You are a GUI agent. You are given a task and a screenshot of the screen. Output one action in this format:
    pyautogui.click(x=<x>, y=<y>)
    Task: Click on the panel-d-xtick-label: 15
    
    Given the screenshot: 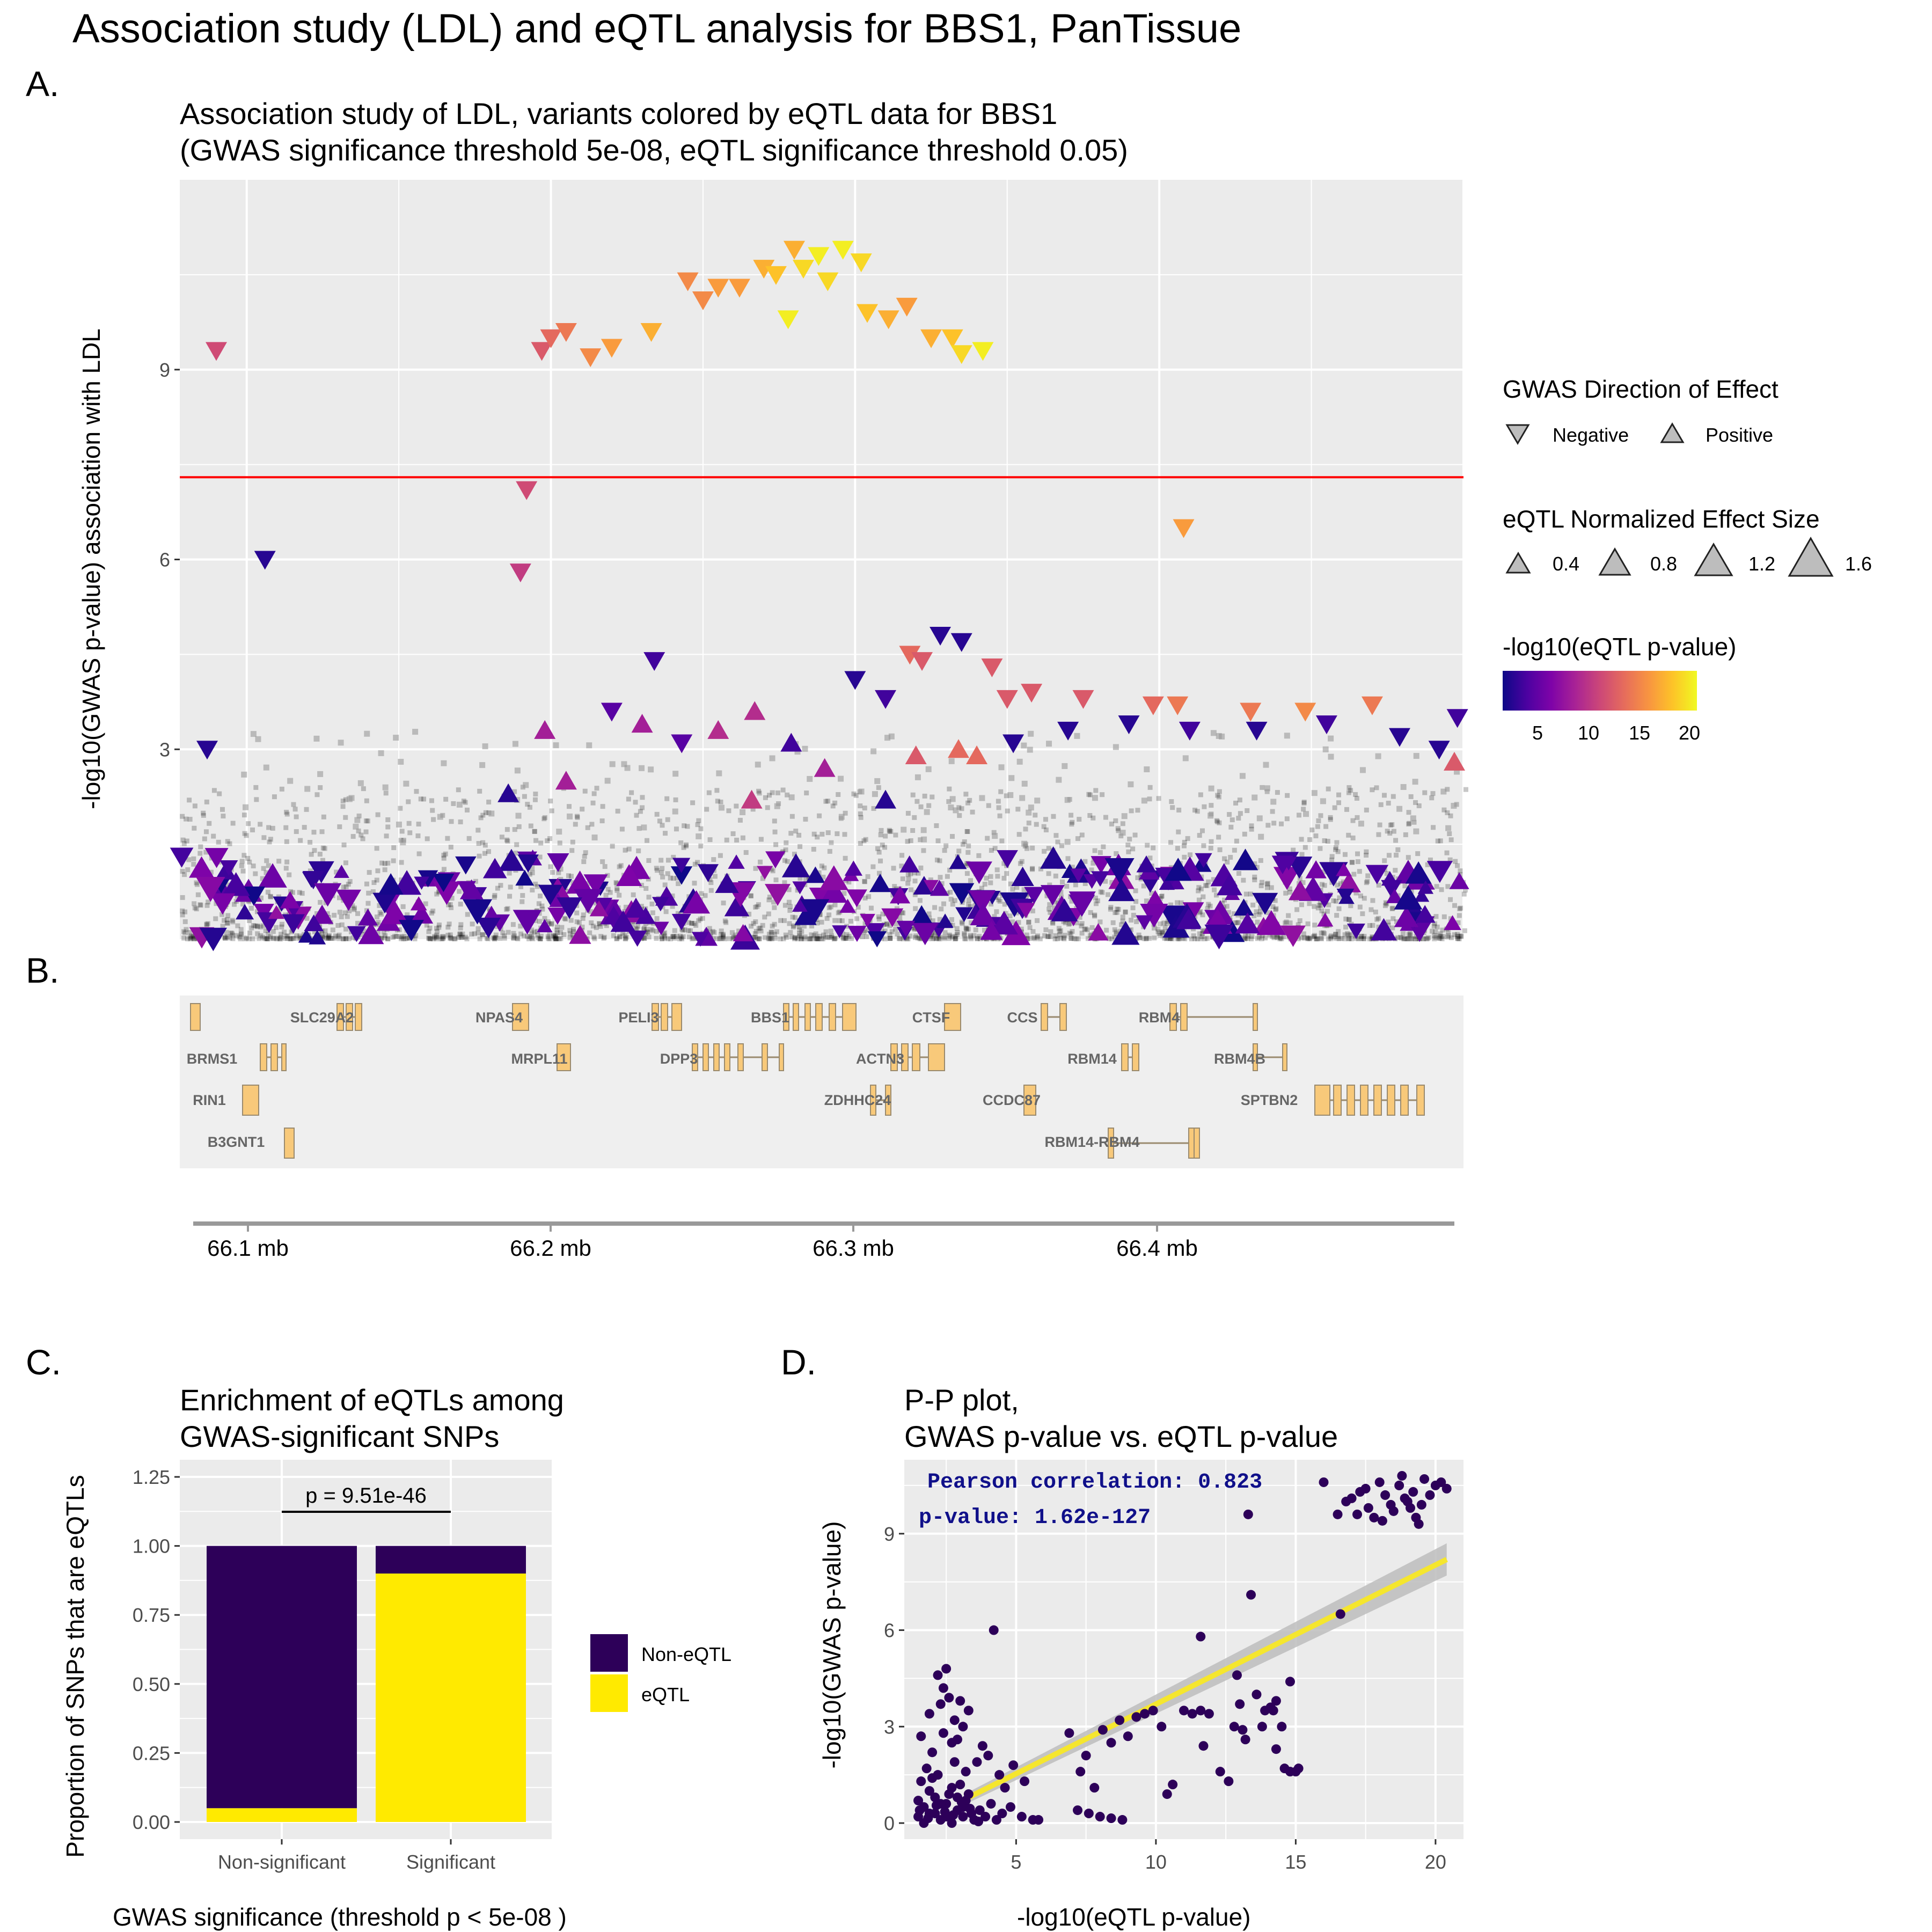 What is the action you would take?
    pyautogui.click(x=1295, y=1862)
    